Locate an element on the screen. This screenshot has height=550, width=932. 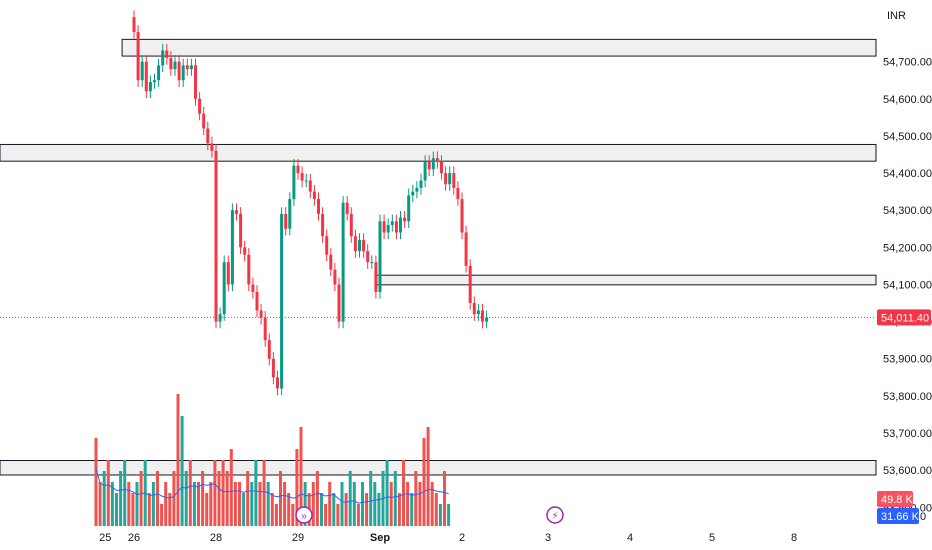
time-tick-label: 25 is located at coordinates (105, 538).